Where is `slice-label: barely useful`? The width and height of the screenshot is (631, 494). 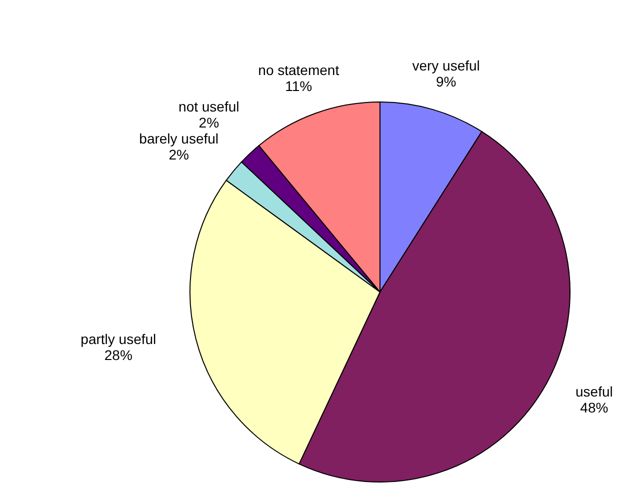 slice-label: barely useful is located at coordinates (179, 138).